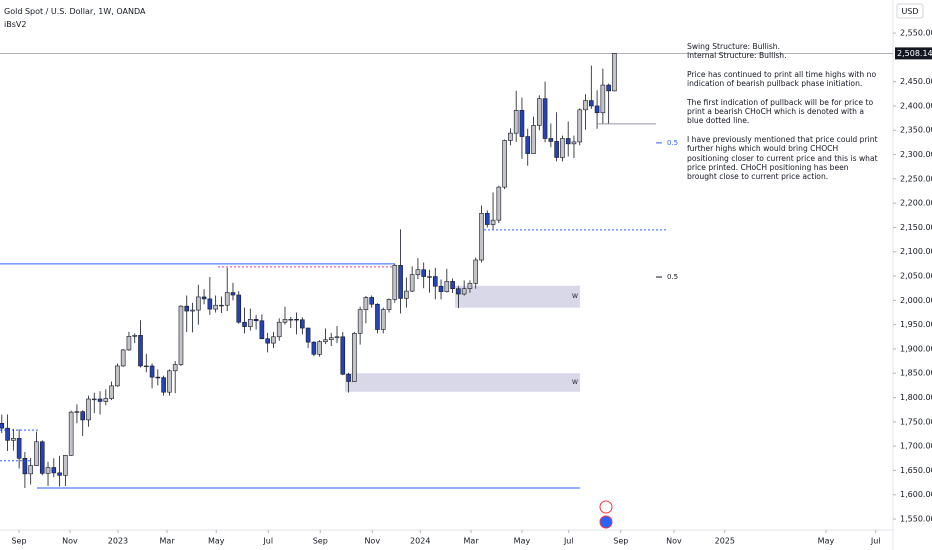 The image size is (932, 550). What do you see at coordinates (672, 143) in the screenshot?
I see `fib-label: 0.5` at bounding box center [672, 143].